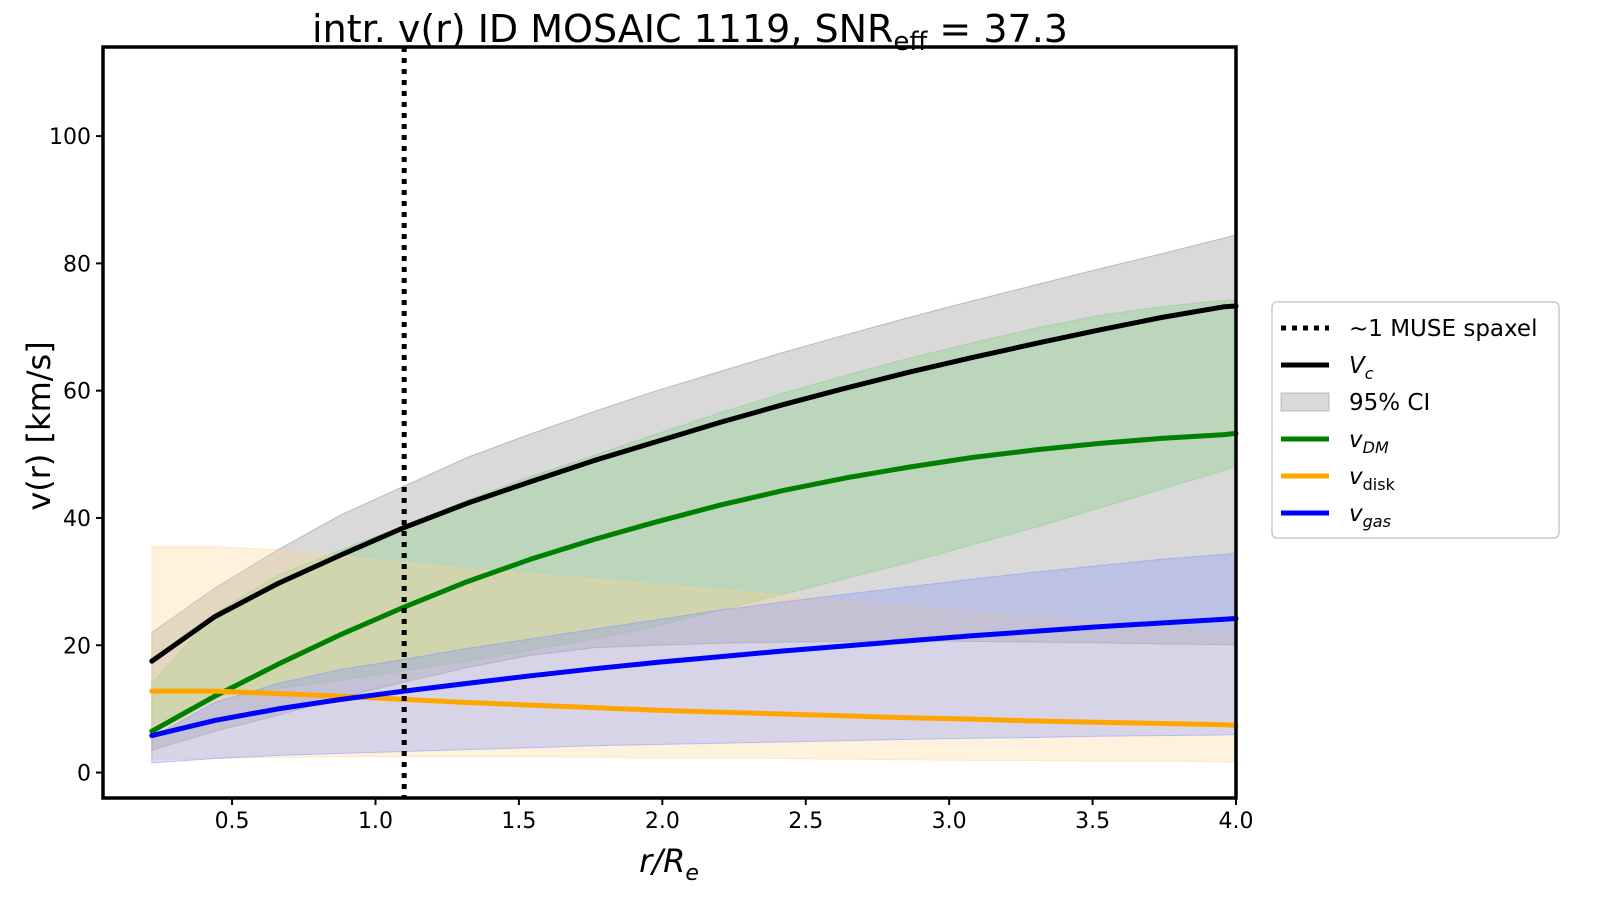 The image size is (1609, 903). What do you see at coordinates (1443, 329) in the screenshot?
I see `legend-label: ~1 MUSE spaxel` at bounding box center [1443, 329].